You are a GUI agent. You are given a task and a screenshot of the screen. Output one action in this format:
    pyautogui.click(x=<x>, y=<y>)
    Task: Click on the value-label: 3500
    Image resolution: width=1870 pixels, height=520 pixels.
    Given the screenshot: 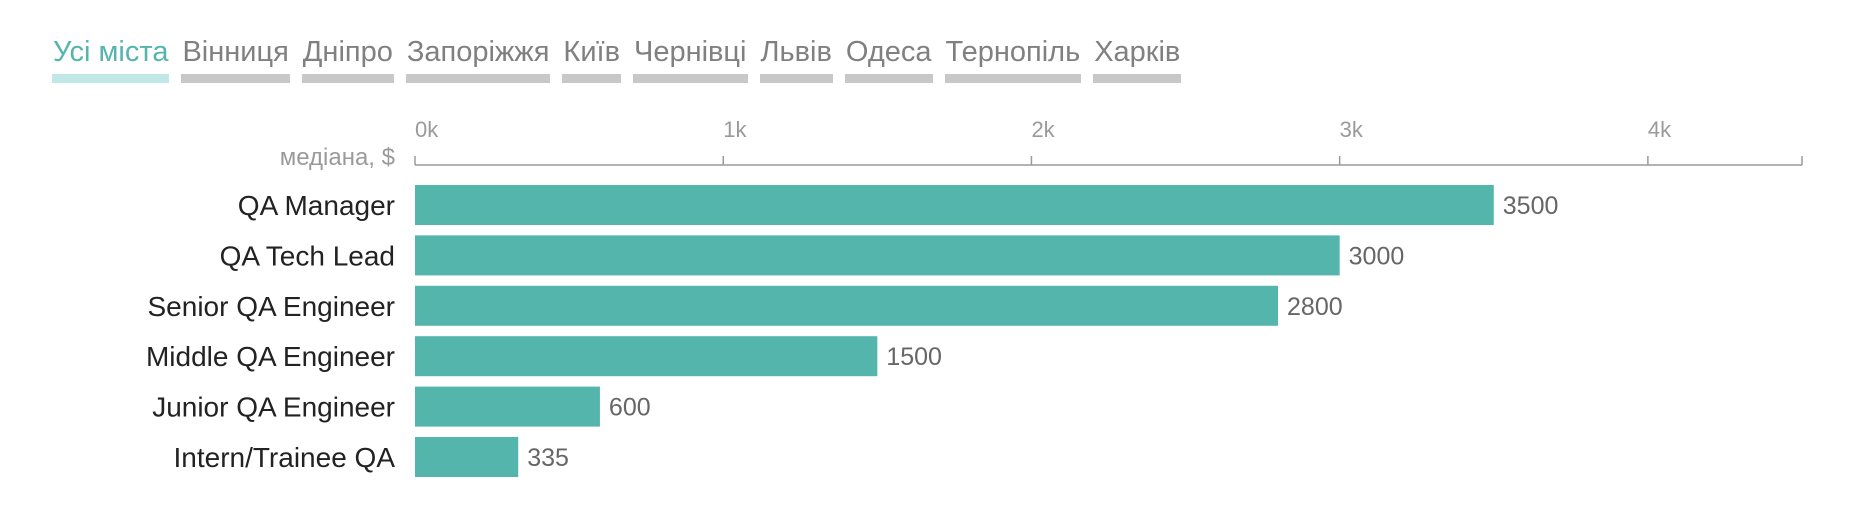 What is the action you would take?
    pyautogui.click(x=1531, y=206)
    